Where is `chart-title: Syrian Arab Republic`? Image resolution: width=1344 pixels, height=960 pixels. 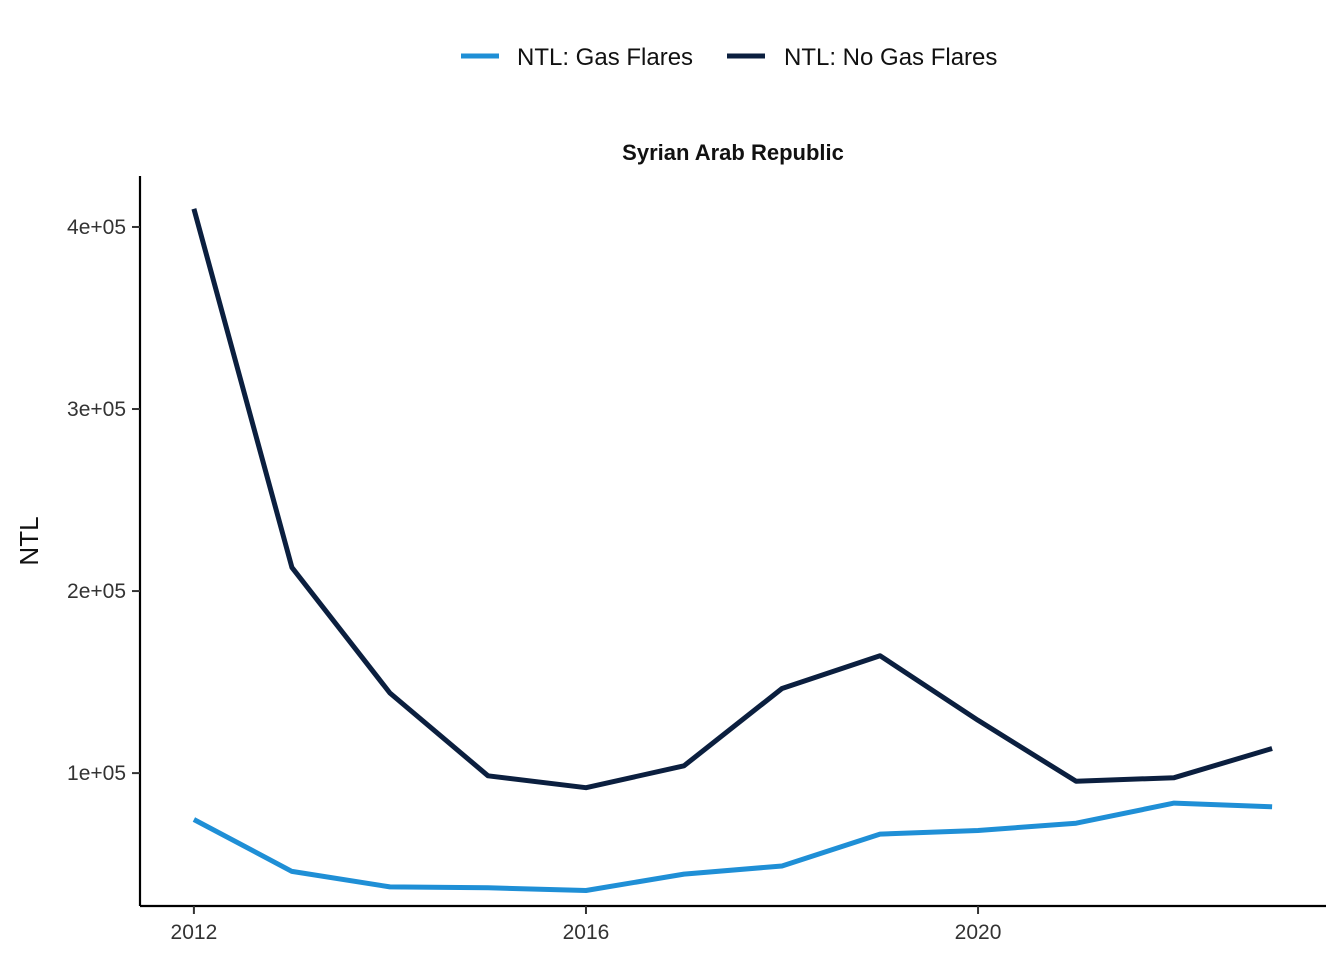 chart-title: Syrian Arab Republic is located at coordinates (733, 152).